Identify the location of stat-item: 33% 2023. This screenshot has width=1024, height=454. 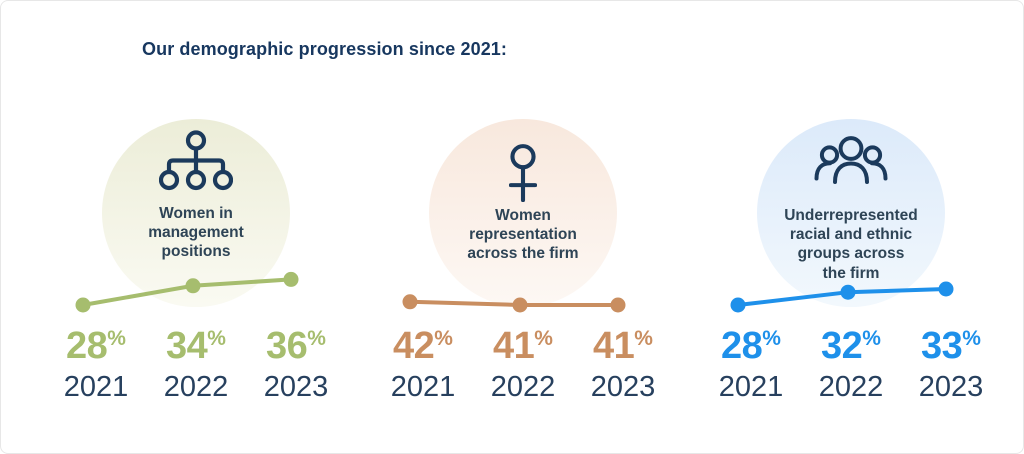
(951, 364).